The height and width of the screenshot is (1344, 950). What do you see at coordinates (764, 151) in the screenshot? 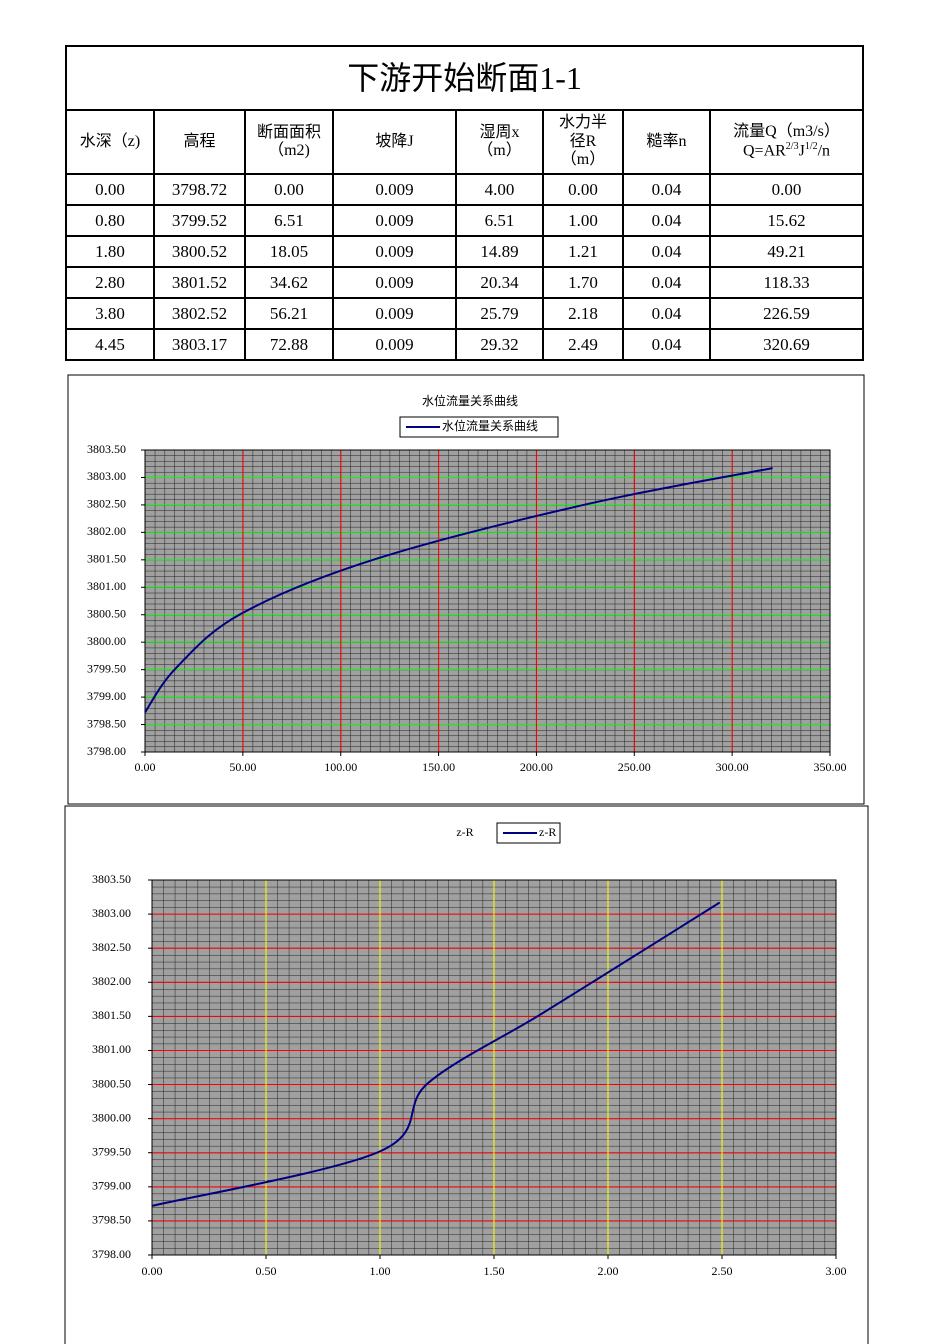
I see `header-text: Q=AR` at bounding box center [764, 151].